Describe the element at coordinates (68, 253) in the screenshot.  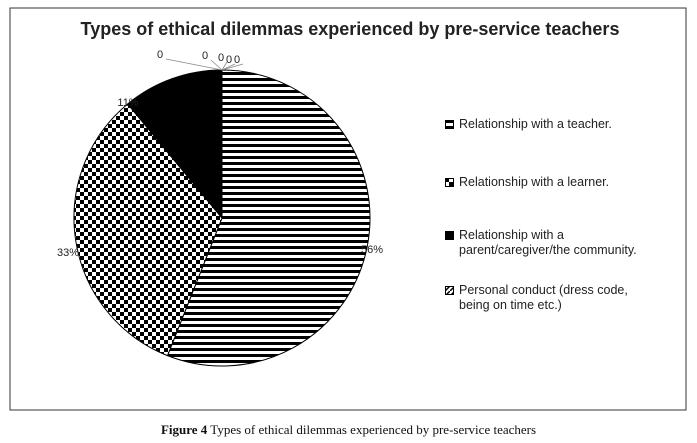
I see `data-label: 33%` at that location.